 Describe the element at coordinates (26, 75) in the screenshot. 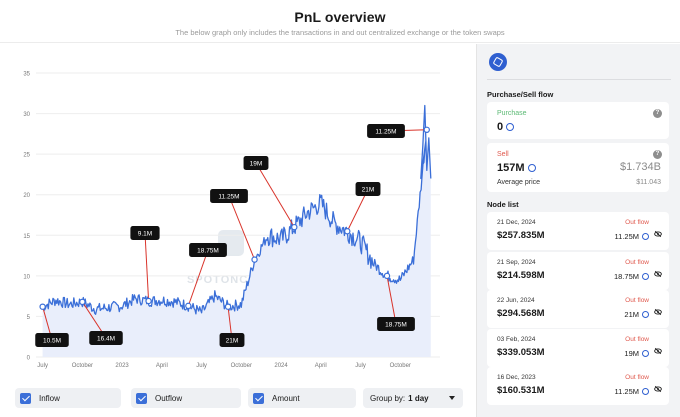

I see `y-tick-label: 35` at that location.